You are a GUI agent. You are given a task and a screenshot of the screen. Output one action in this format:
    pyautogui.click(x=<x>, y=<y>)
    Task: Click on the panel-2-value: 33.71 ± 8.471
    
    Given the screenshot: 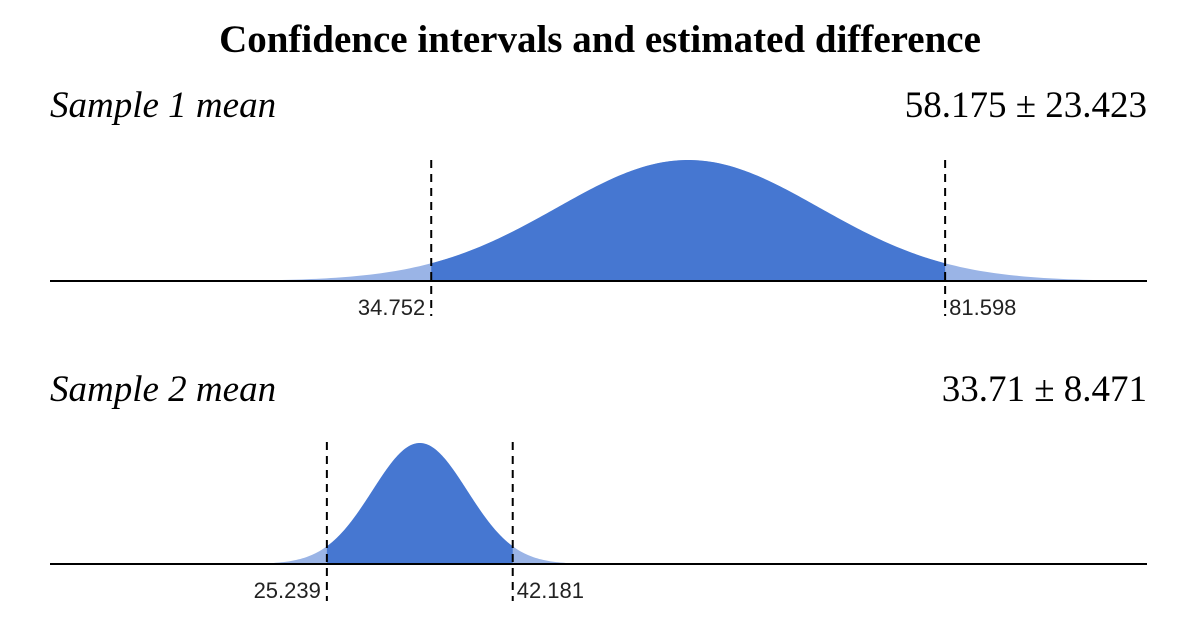 What is the action you would take?
    pyautogui.click(x=1044, y=389)
    